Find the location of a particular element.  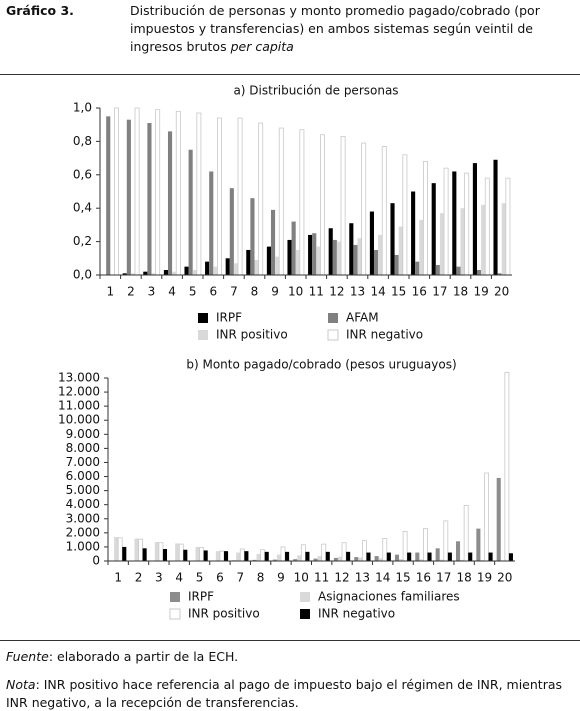

note-label: Nota is located at coordinates (21, 684).